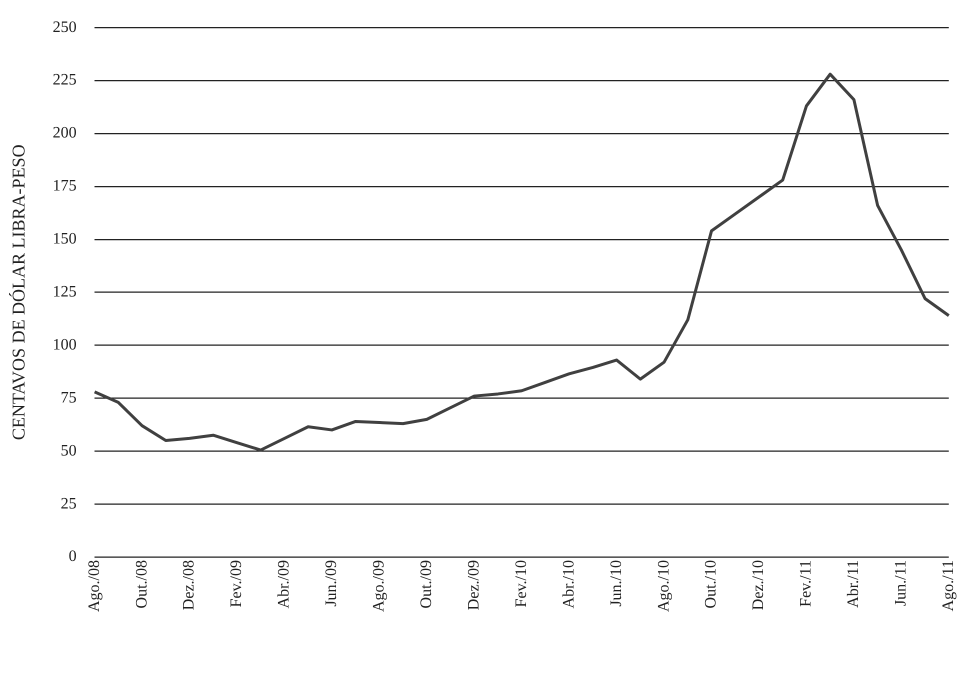 The image size is (971, 695). What do you see at coordinates (72, 557) in the screenshot?
I see `y-tick-label: 0` at bounding box center [72, 557].